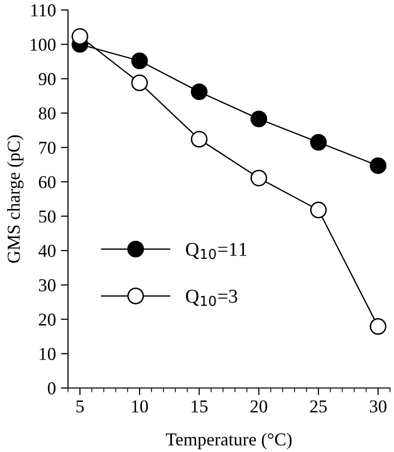  What do you see at coordinates (43, 10) in the screenshot?
I see `y-tick-label: 110` at bounding box center [43, 10].